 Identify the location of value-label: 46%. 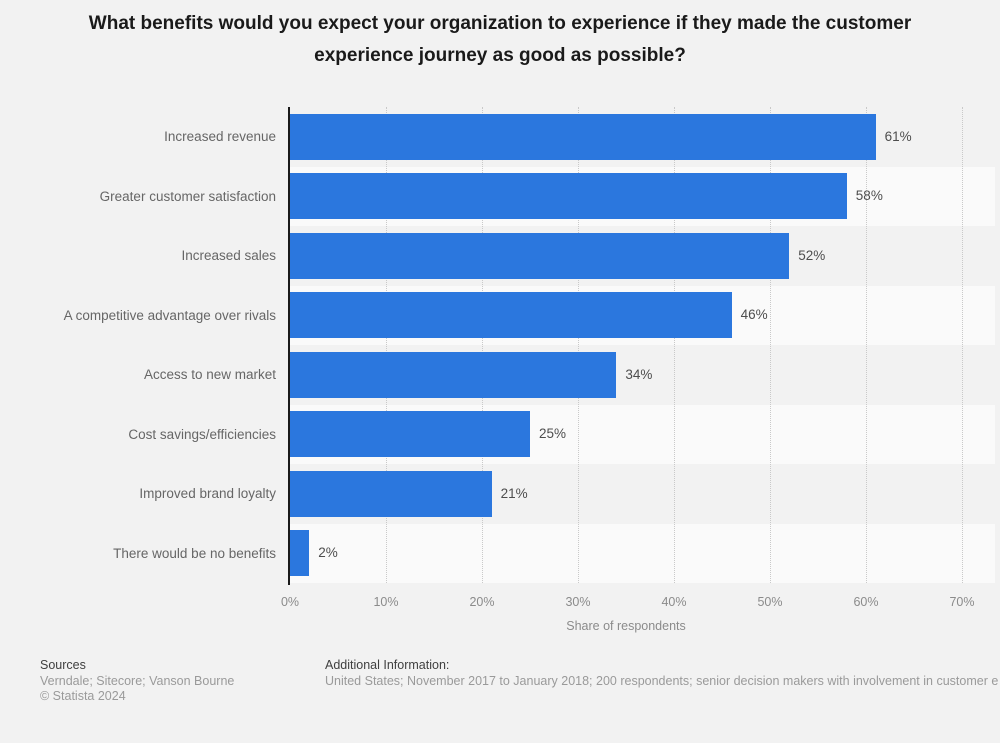
(754, 315).